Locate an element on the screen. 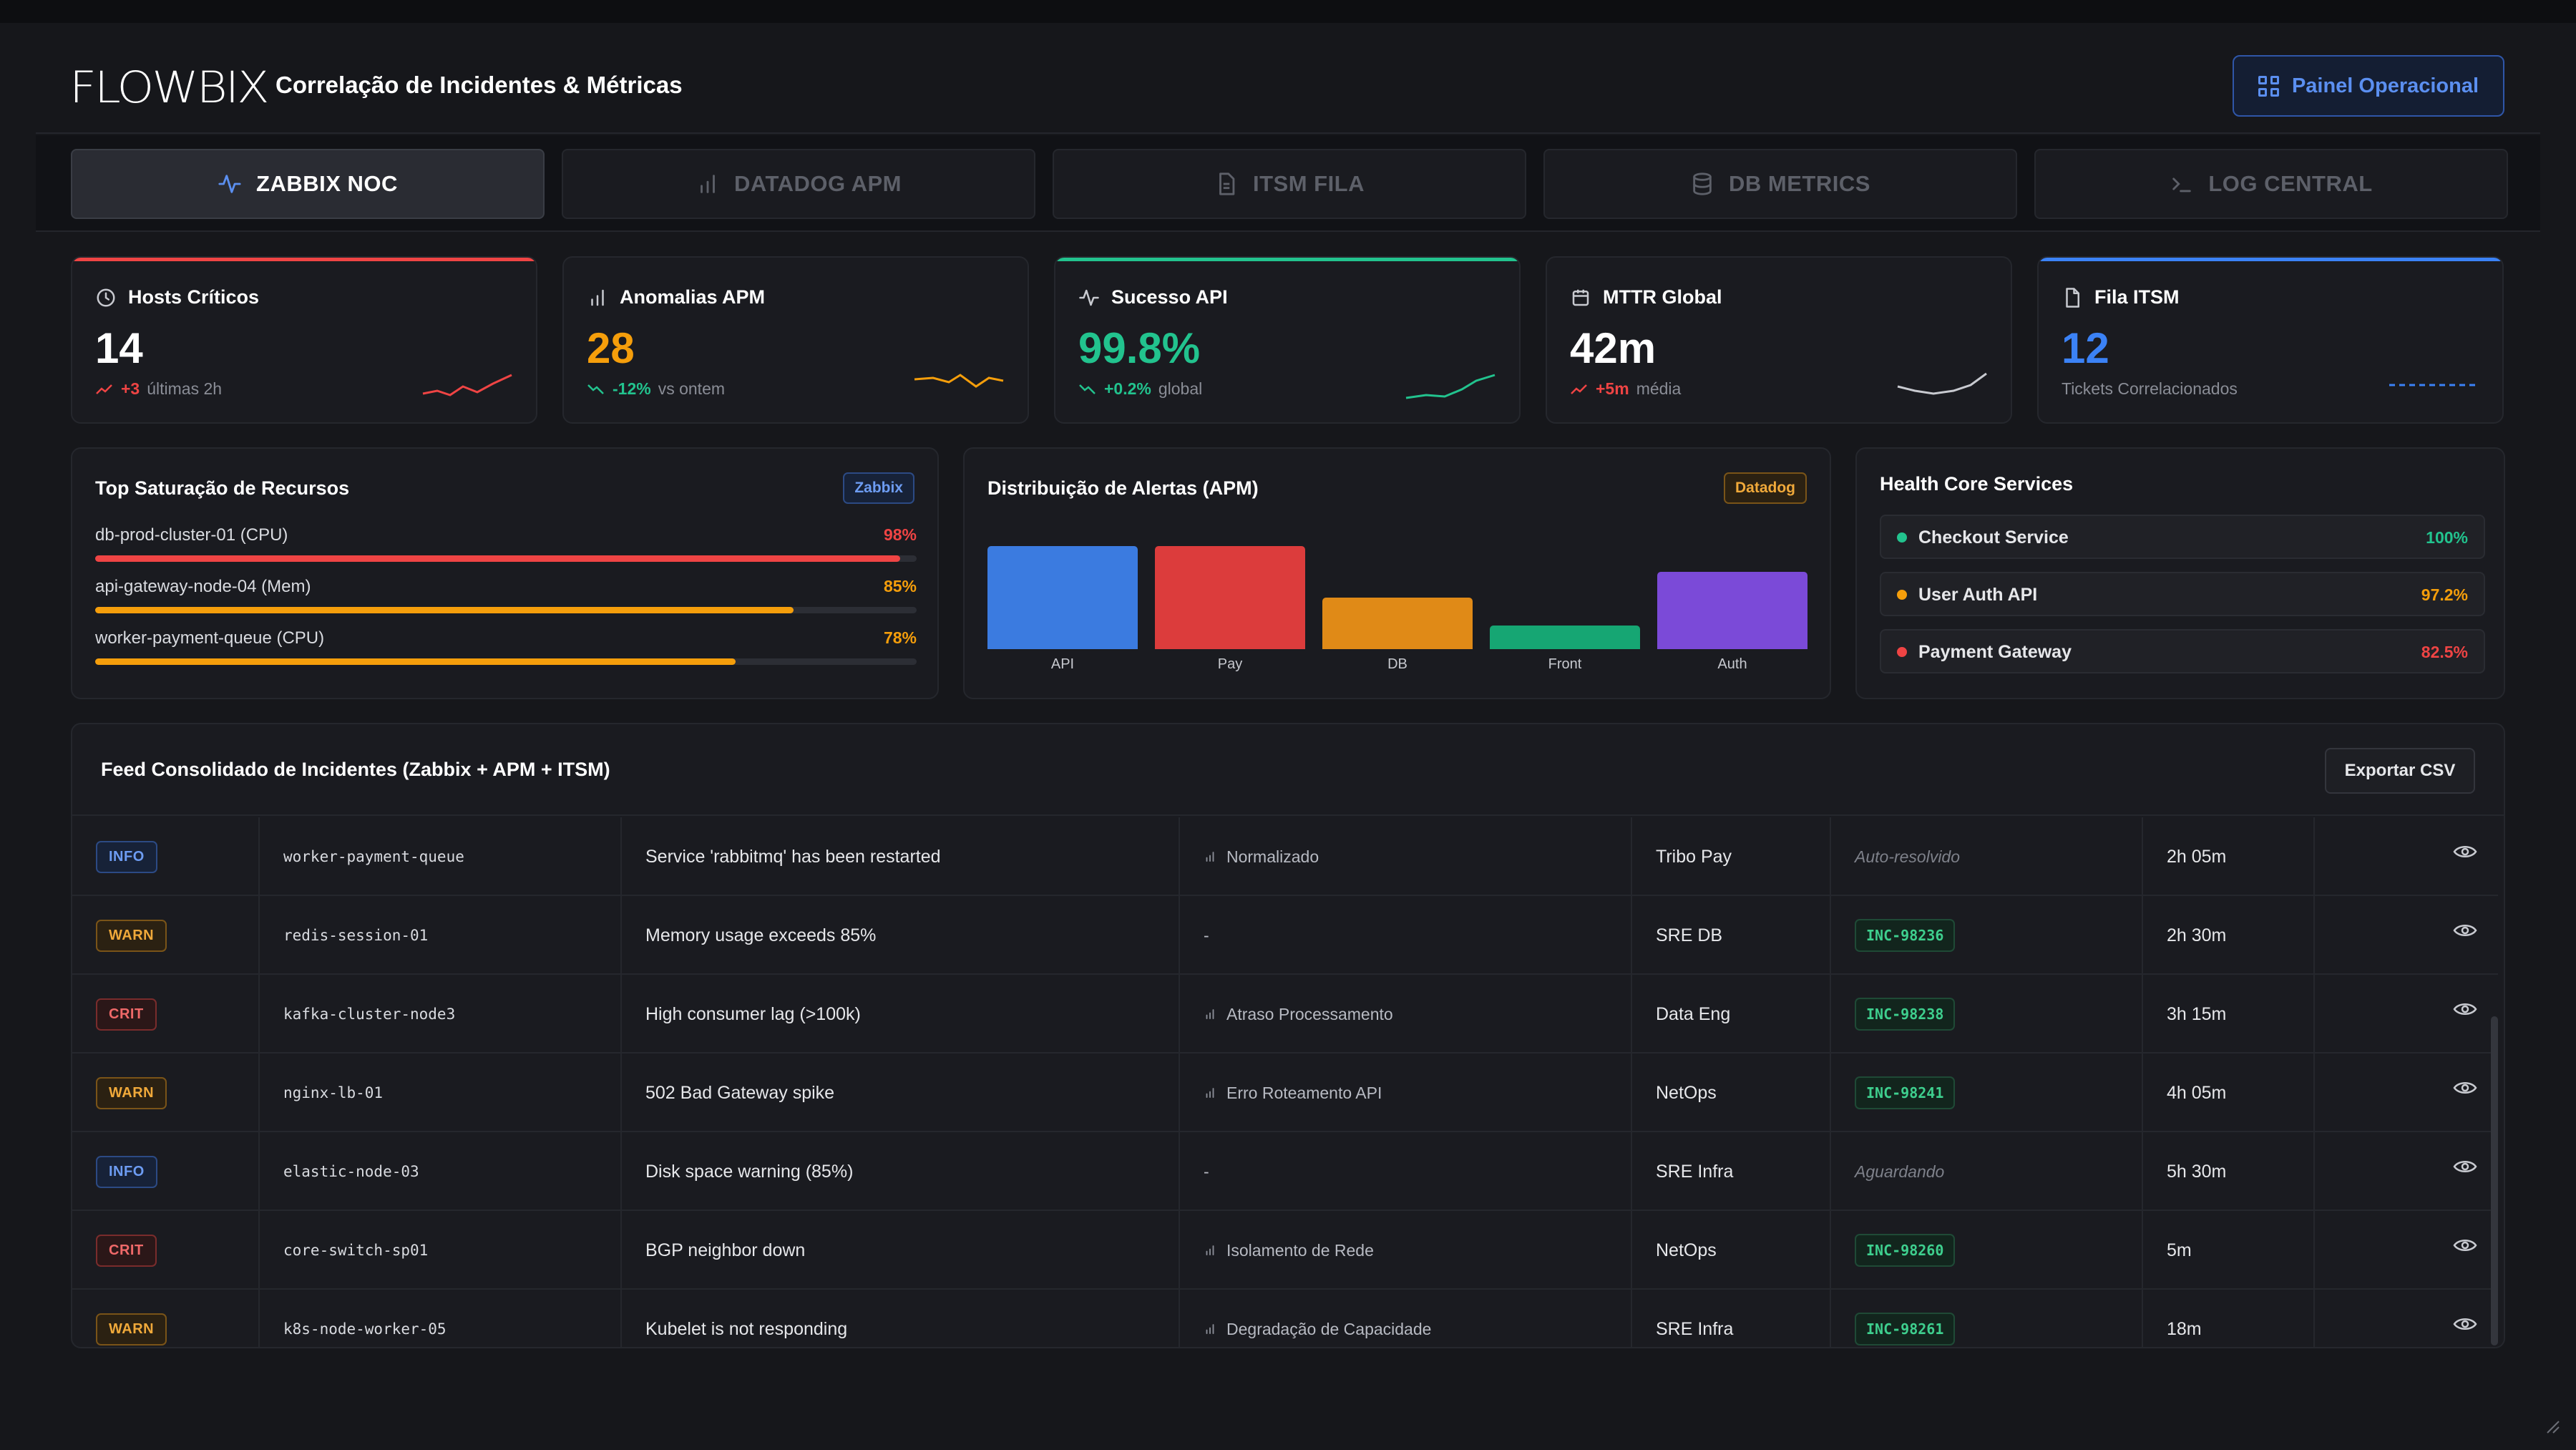 This screenshot has width=2576, height=1450. painel-operacional-button: Painel Operacional is located at coordinates (2368, 86).